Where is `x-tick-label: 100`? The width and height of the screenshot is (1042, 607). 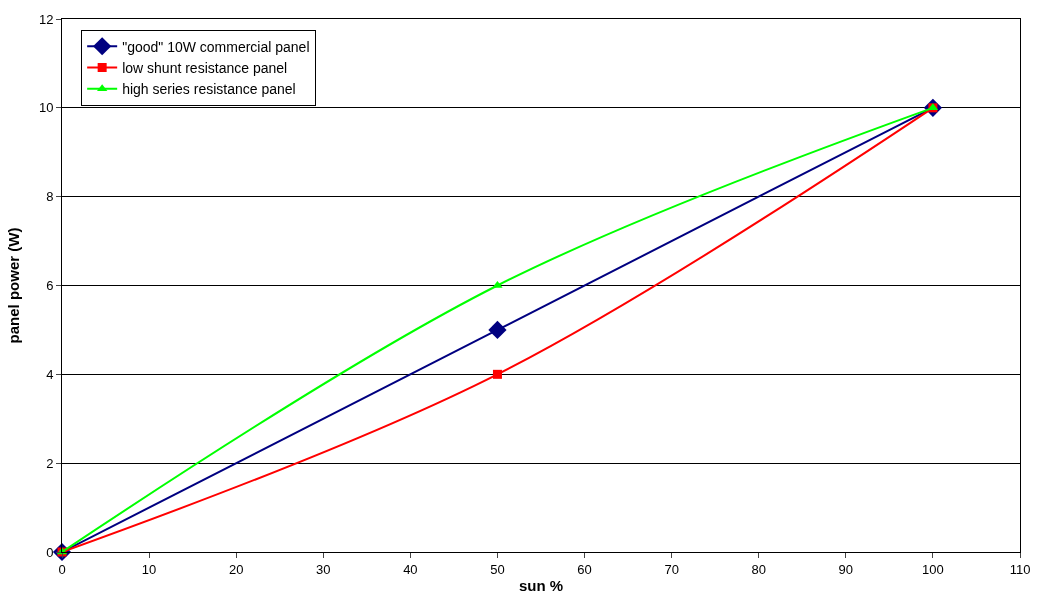
x-tick-label: 100 is located at coordinates (933, 569).